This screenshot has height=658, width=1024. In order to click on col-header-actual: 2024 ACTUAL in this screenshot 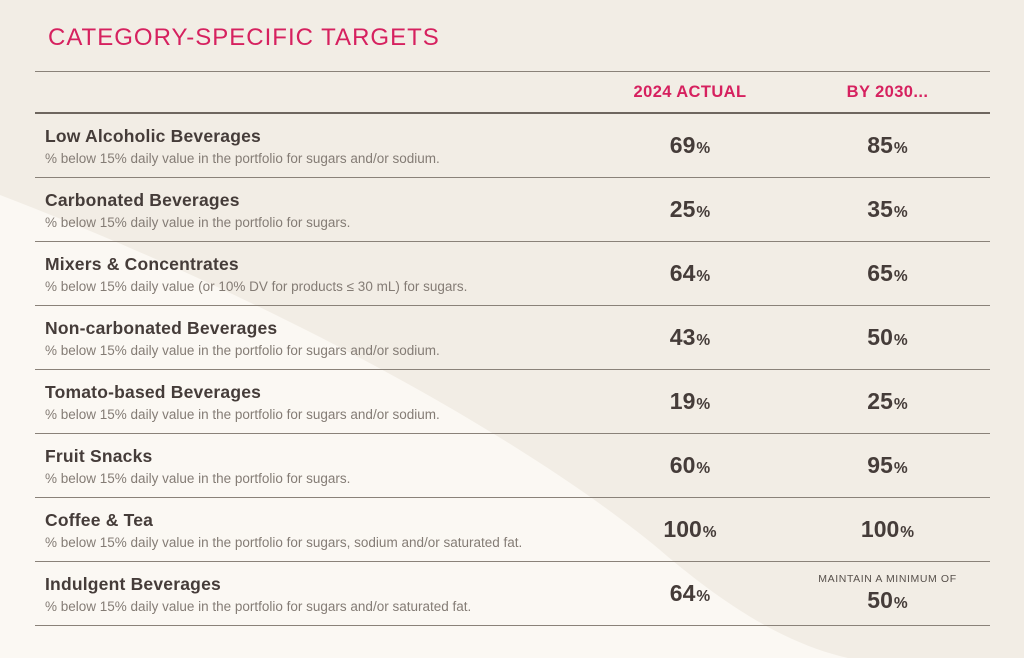, I will do `click(690, 91)`.